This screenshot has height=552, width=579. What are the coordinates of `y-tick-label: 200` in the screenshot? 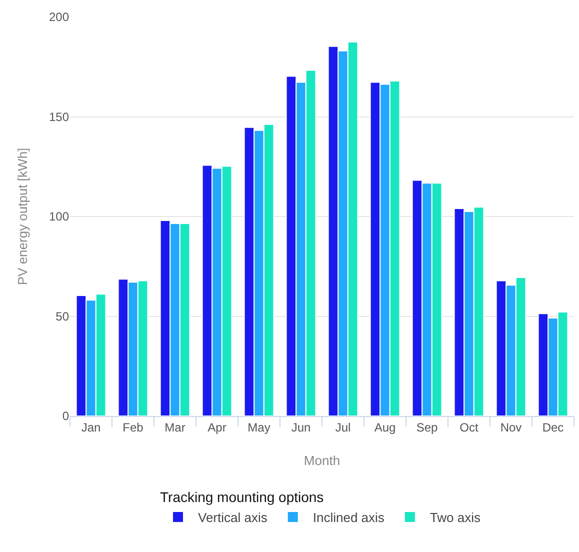 It's located at (59, 17).